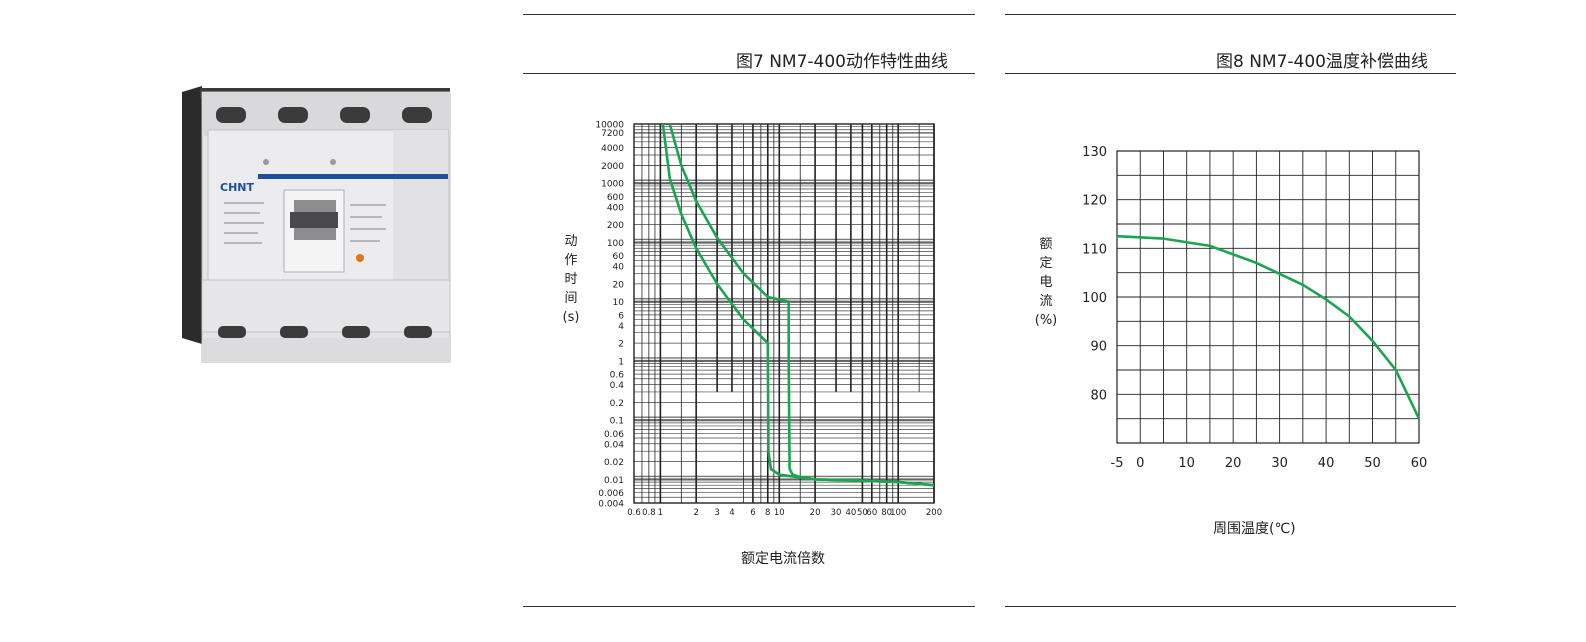 This screenshot has width=1586, height=642. What do you see at coordinates (1046, 263) in the screenshot?
I see `fig8-ylabel-char: 定` at bounding box center [1046, 263].